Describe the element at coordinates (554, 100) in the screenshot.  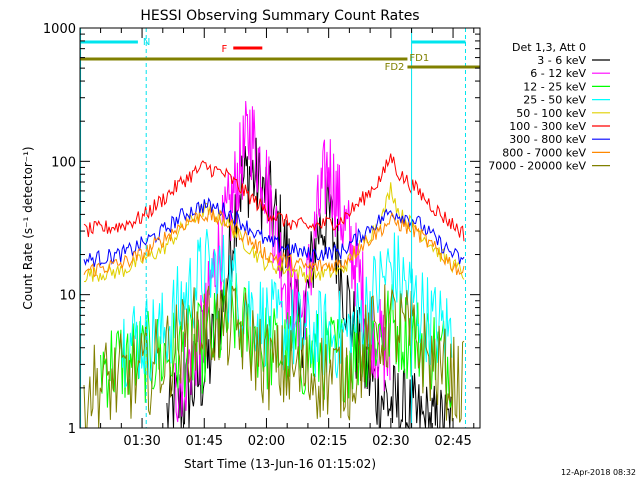
I see `legend-label: 25 - 50 keV` at that location.